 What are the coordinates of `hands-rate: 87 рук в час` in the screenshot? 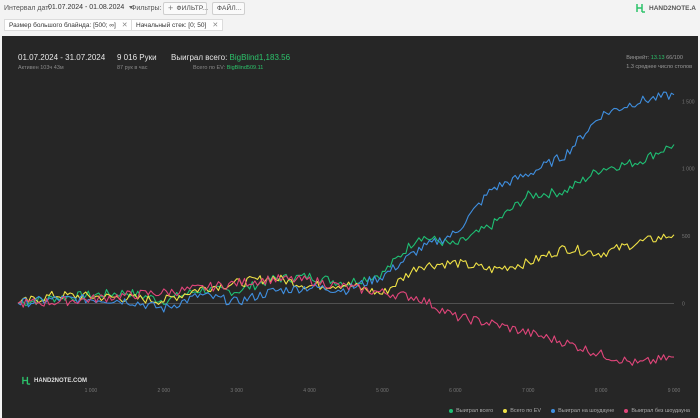 It's located at (132, 68).